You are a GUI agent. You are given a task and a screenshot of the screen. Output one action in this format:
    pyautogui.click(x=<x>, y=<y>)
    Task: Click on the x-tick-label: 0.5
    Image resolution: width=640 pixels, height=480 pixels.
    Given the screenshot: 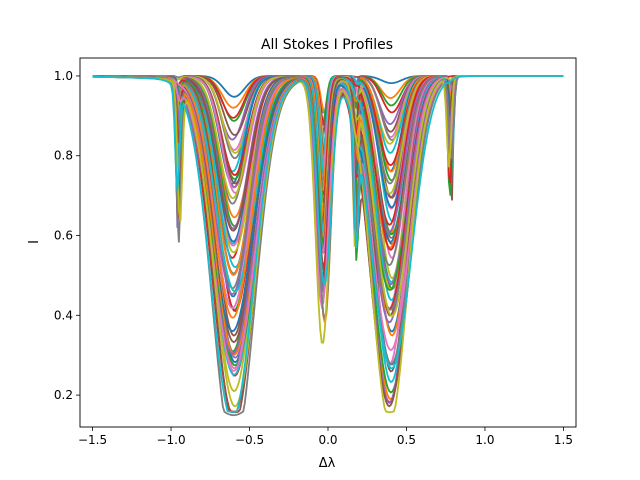 What is the action you would take?
    pyautogui.click(x=406, y=440)
    